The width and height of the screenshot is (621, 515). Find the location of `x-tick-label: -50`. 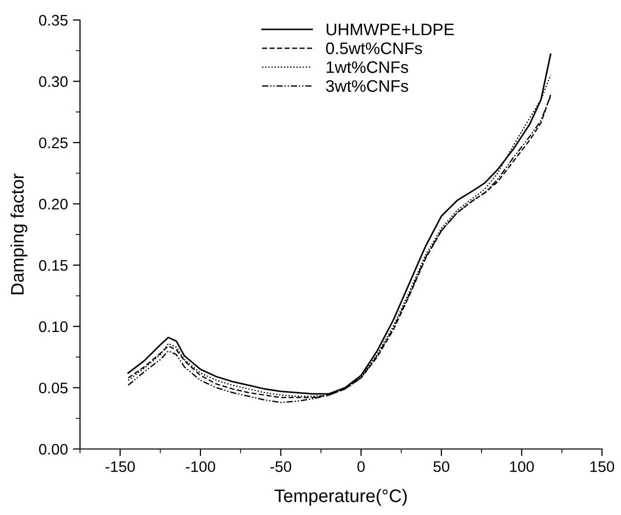

x-tick-label: -50 is located at coordinates (281, 466).